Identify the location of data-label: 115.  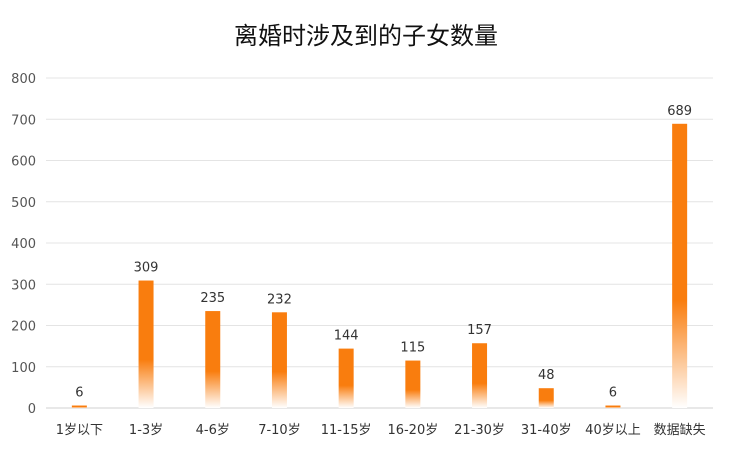
(412, 348).